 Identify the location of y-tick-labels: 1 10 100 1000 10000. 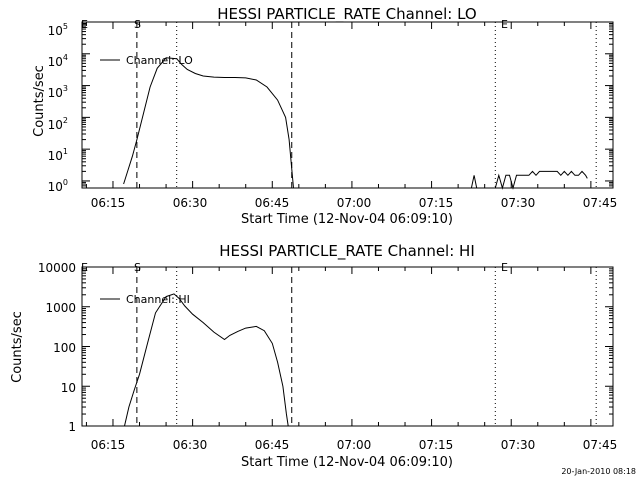
(57, 347).